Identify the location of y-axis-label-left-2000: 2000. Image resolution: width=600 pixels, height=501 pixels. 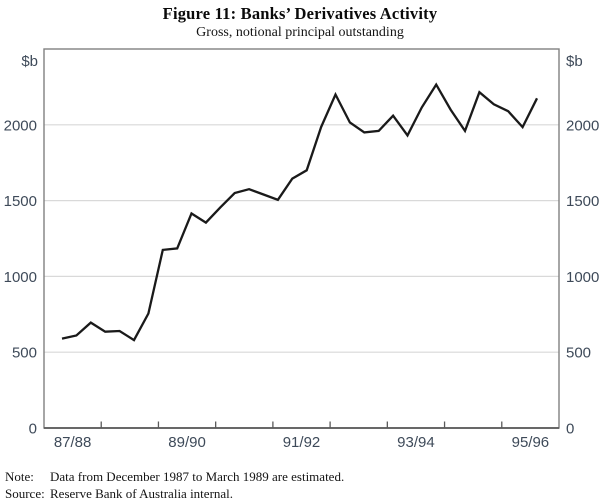
(20, 125).